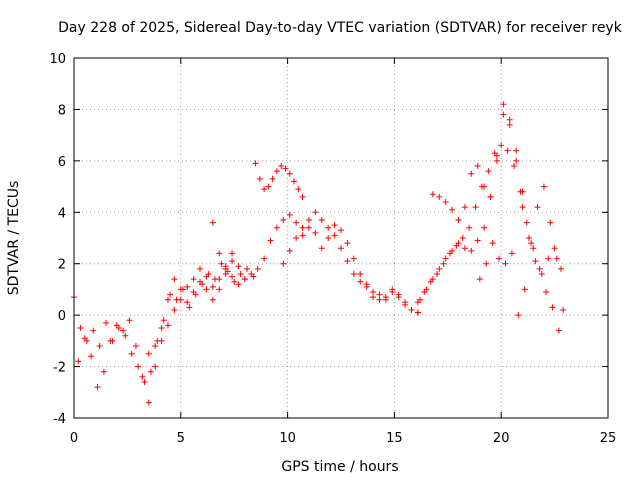 Image resolution: width=640 pixels, height=480 pixels. What do you see at coordinates (181, 438) in the screenshot?
I see `x-tick-label: 5` at bounding box center [181, 438].